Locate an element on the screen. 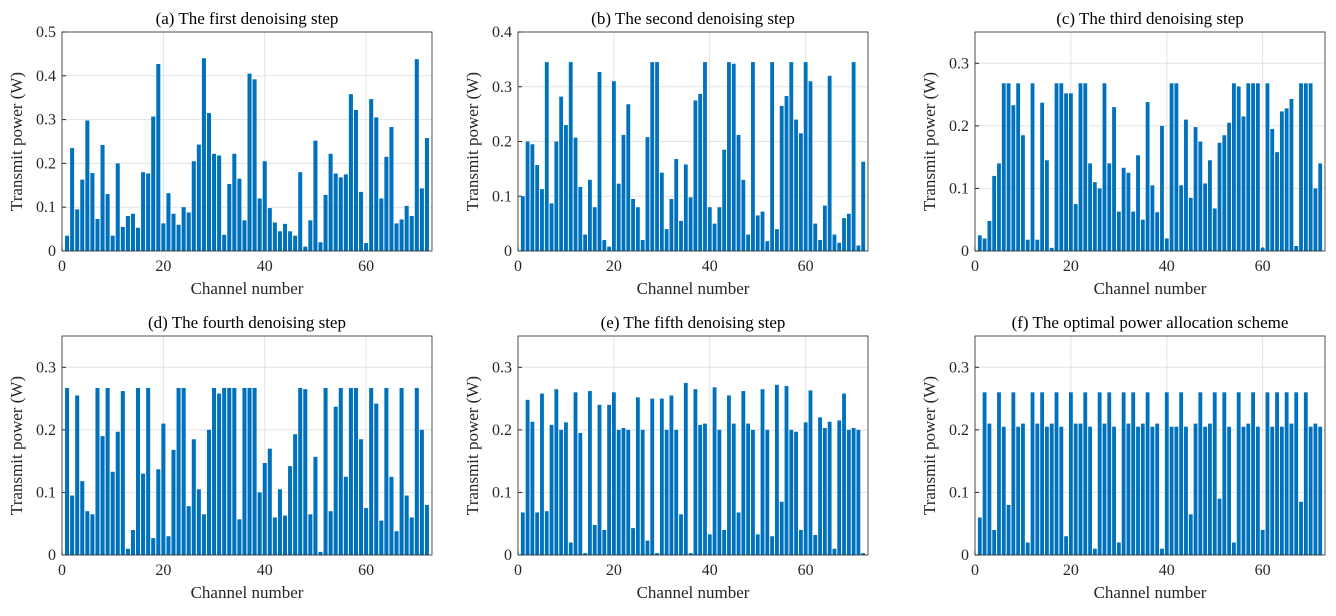 The width and height of the screenshot is (1336, 616). axes-box is located at coordinates (1150, 141).